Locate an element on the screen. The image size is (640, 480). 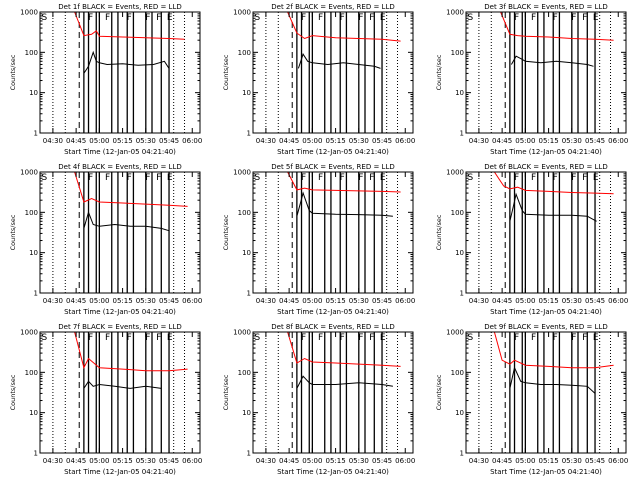
chart-title: Det 5f BLACK = Events, RED = LLD is located at coordinates (332, 167).